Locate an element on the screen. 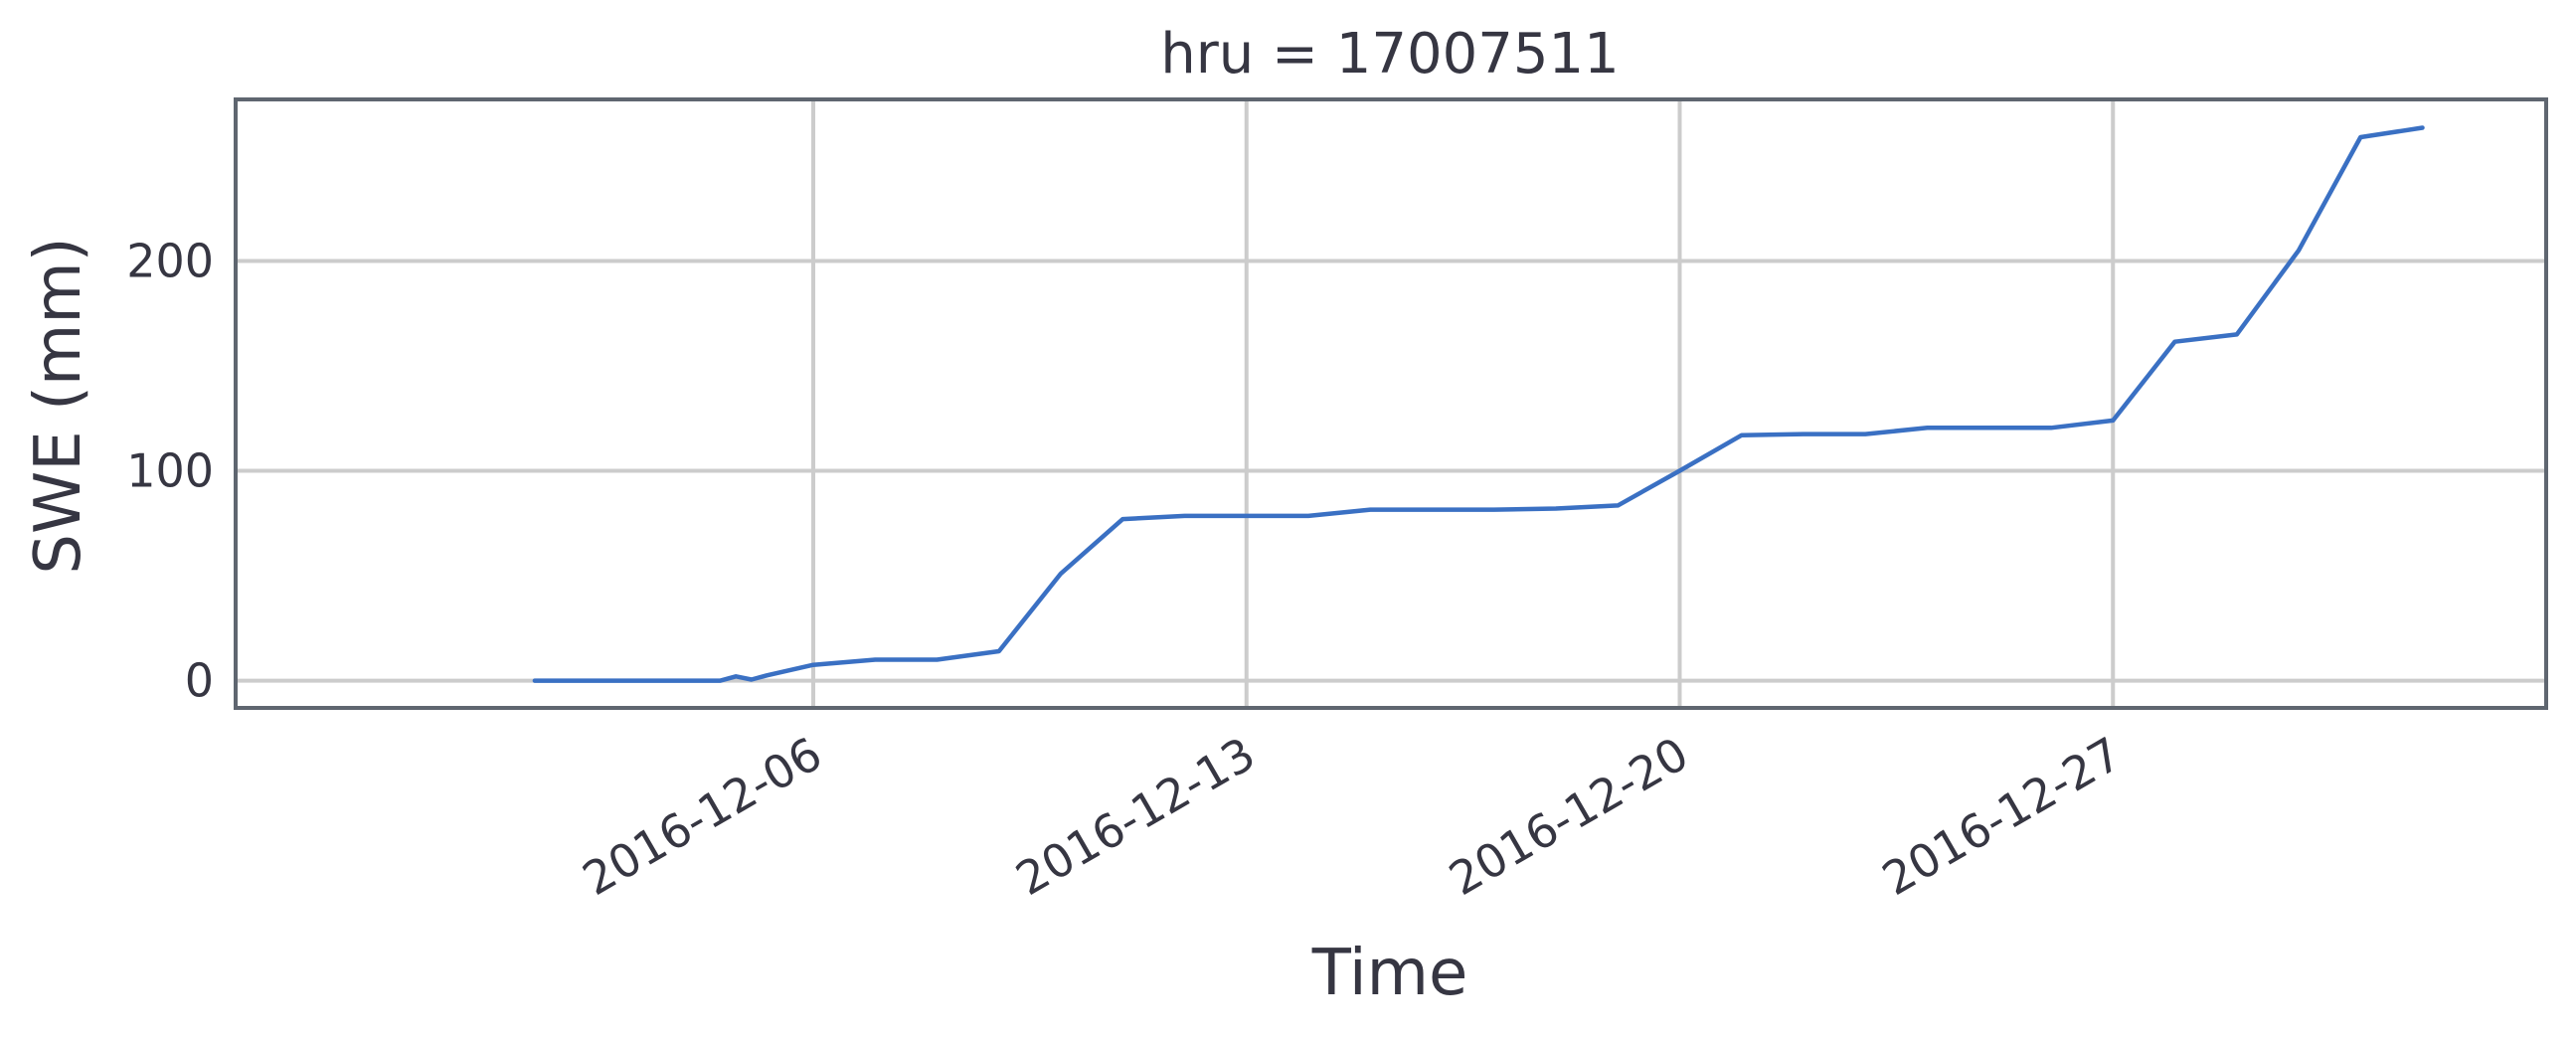 Image resolution: width=2576 pixels, height=1038 pixels. y-tick-label: 100 is located at coordinates (170, 471).